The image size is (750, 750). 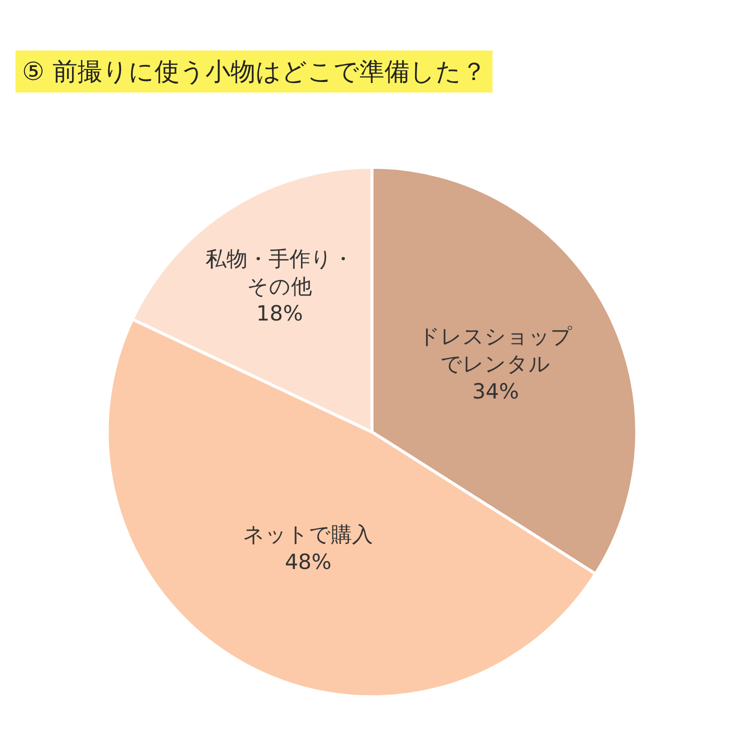 What do you see at coordinates (280, 272) in the screenshot?
I see `slice-label: 私物・手作り・その他` at bounding box center [280, 272].